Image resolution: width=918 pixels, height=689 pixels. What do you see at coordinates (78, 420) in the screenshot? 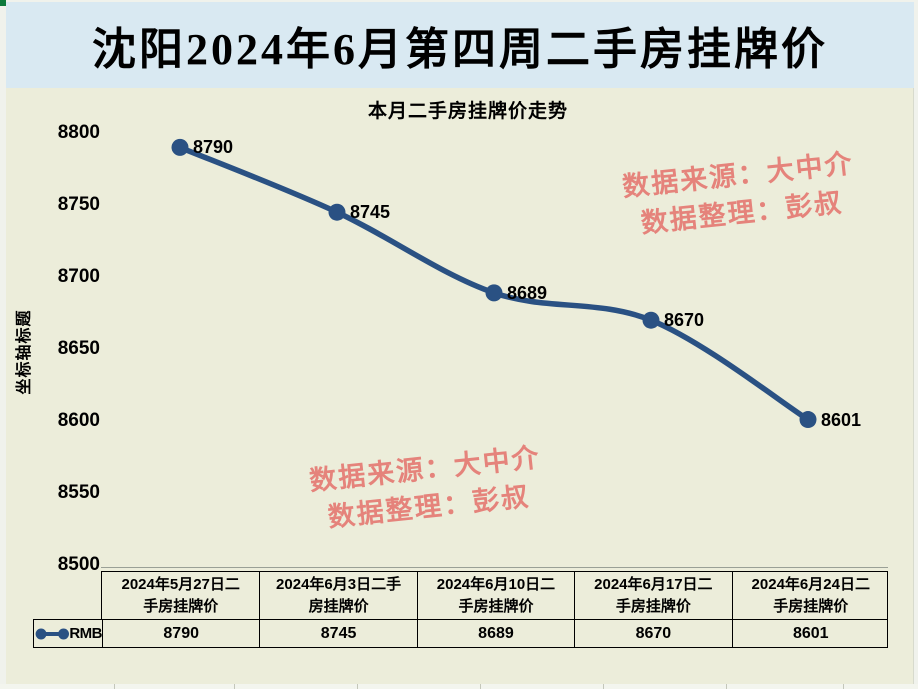
I see `y-tick-label: 8600` at bounding box center [78, 420].